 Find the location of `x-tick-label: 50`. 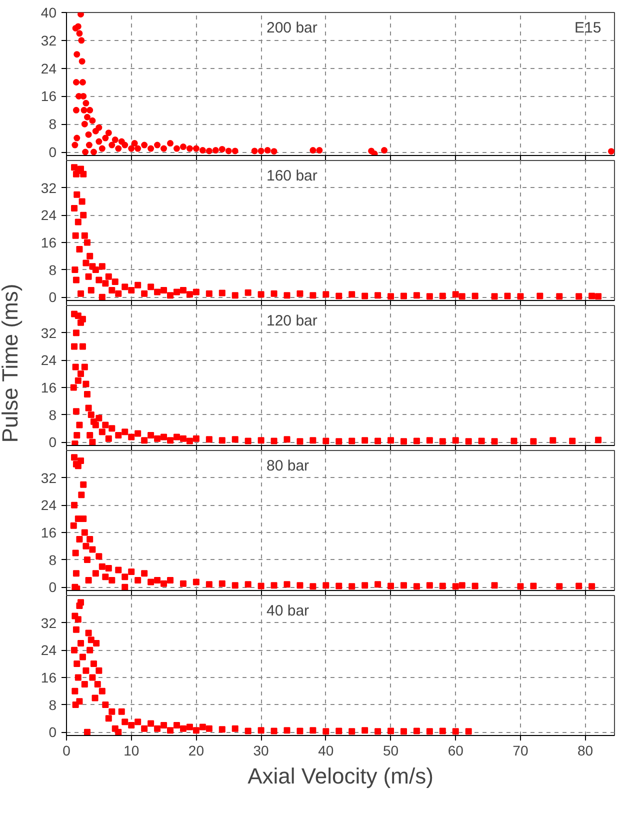

x-tick-label: 50 is located at coordinates (390, 750).